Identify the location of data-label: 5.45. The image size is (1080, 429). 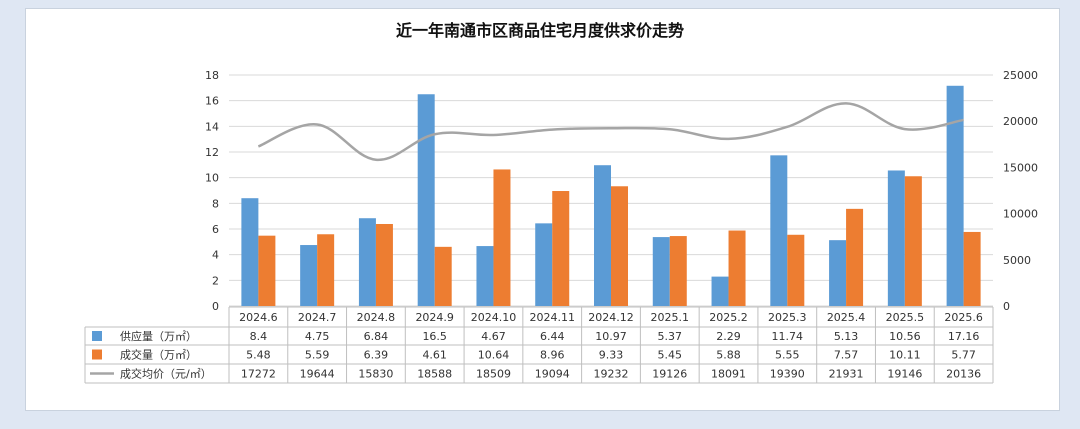
(670, 355).